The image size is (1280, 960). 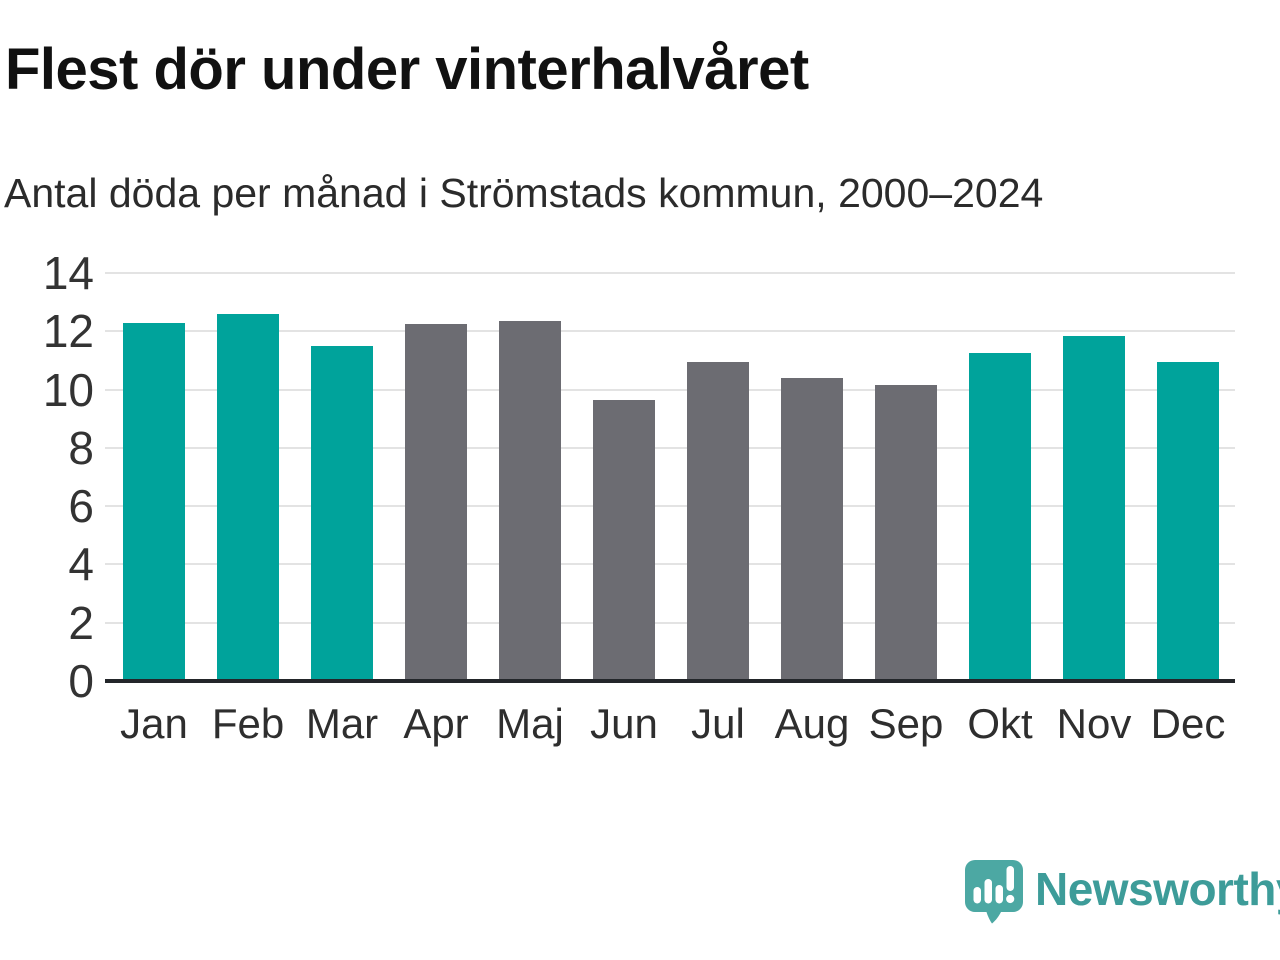 What do you see at coordinates (624, 540) in the screenshot?
I see `bar-jun` at bounding box center [624, 540].